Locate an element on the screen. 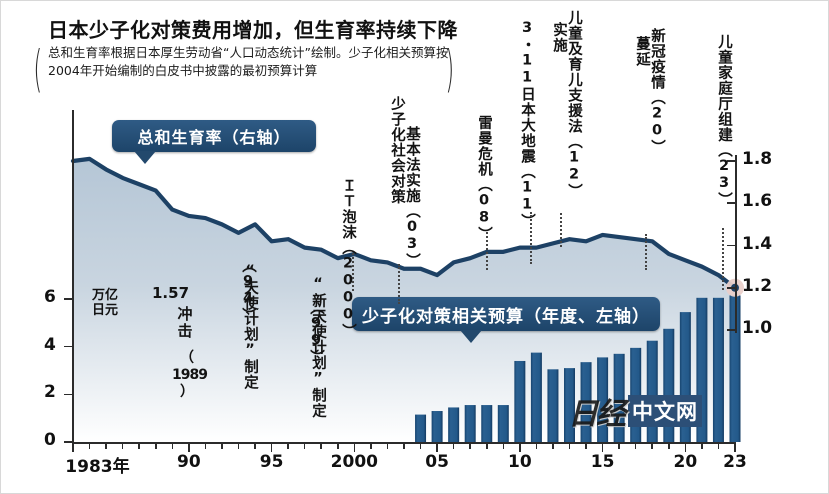 This screenshot has height=494, width=829. y-axis-left is located at coordinates (73, 276).